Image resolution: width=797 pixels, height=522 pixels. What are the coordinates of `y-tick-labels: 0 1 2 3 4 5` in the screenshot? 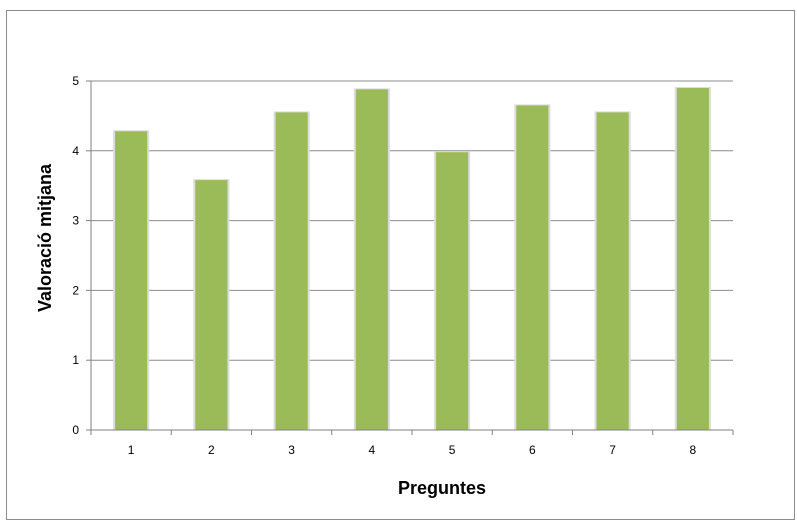 It's located at (75, 255).